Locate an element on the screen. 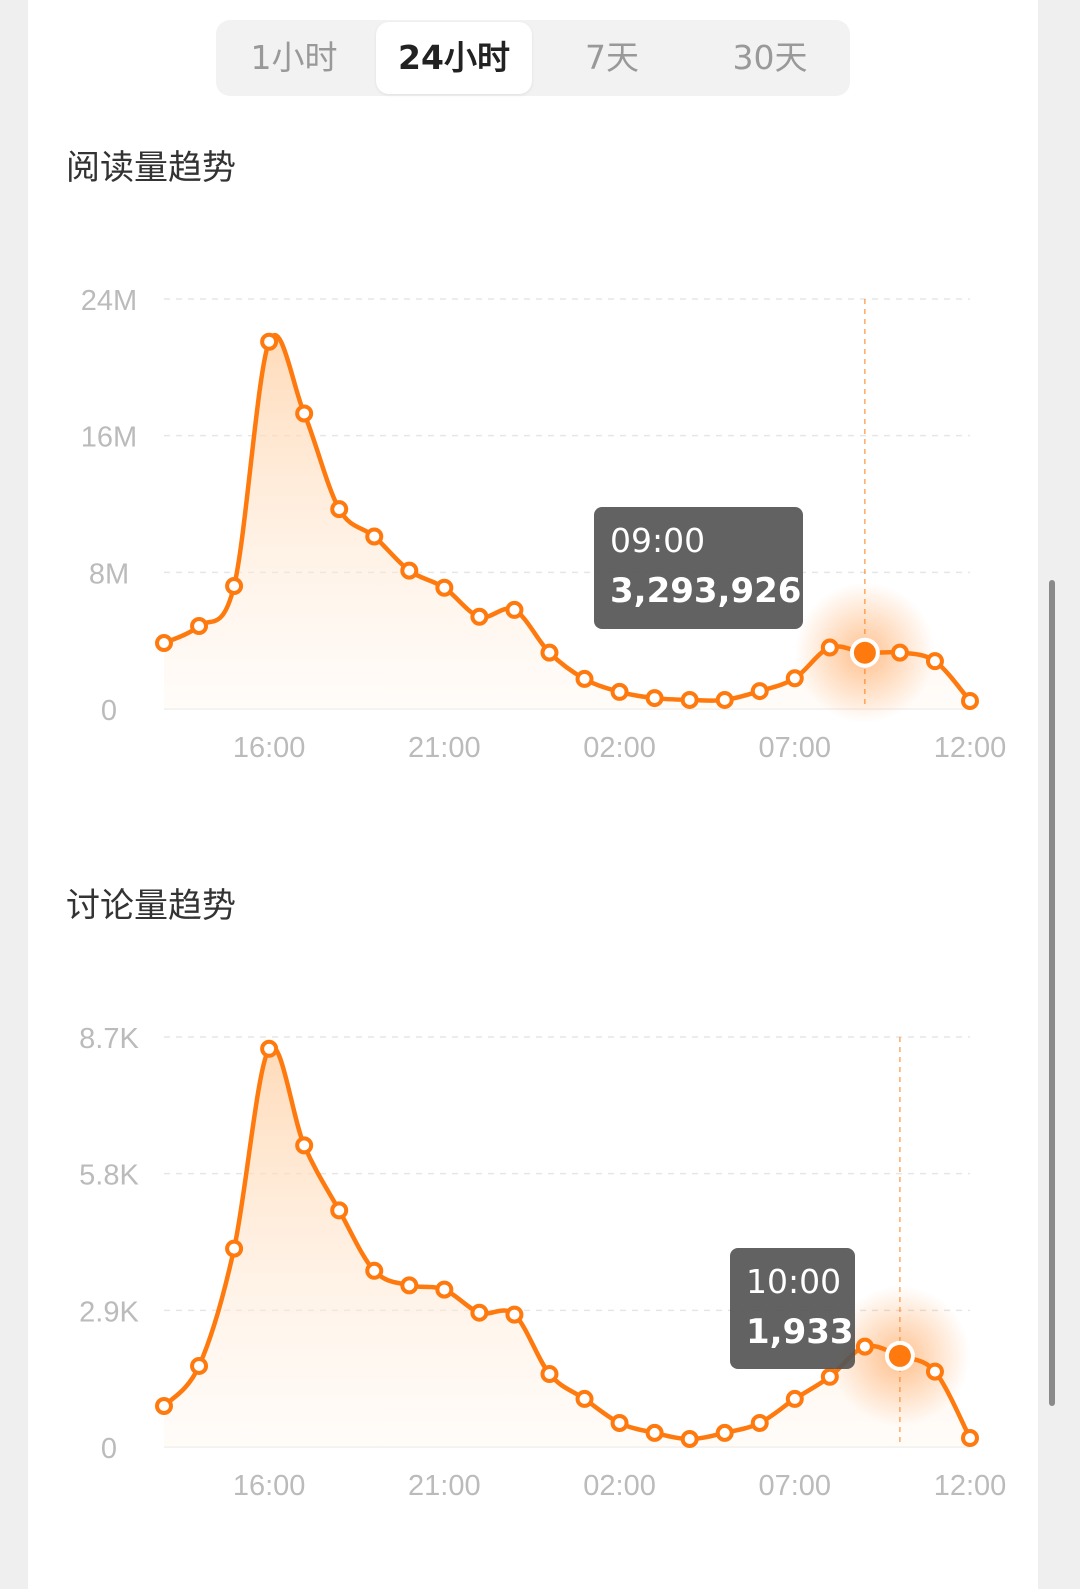 The image size is (1080, 1589). tab-24-hours: 24小时 is located at coordinates (454, 58).